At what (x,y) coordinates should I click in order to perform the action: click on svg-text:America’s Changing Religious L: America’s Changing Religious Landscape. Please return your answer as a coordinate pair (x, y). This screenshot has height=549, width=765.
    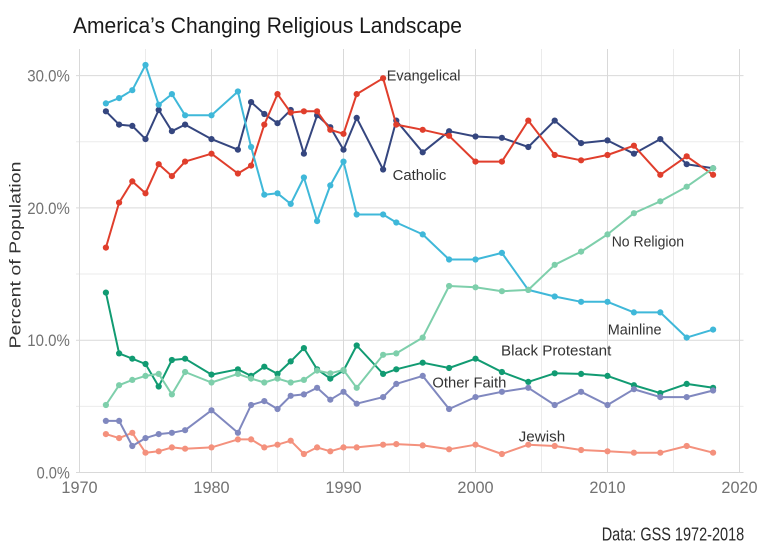
    Looking at the image, I should click on (267, 25).